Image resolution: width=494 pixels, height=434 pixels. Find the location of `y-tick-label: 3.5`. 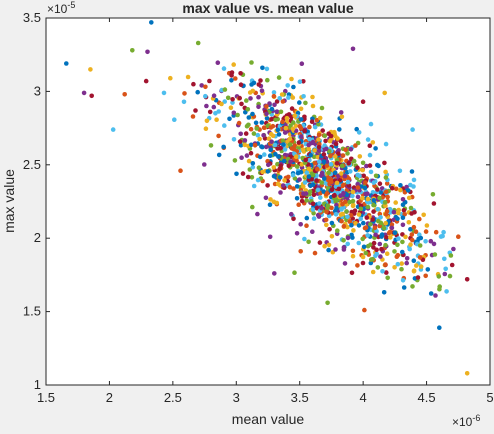

y-tick-label: 3.5 is located at coordinates (32, 17).